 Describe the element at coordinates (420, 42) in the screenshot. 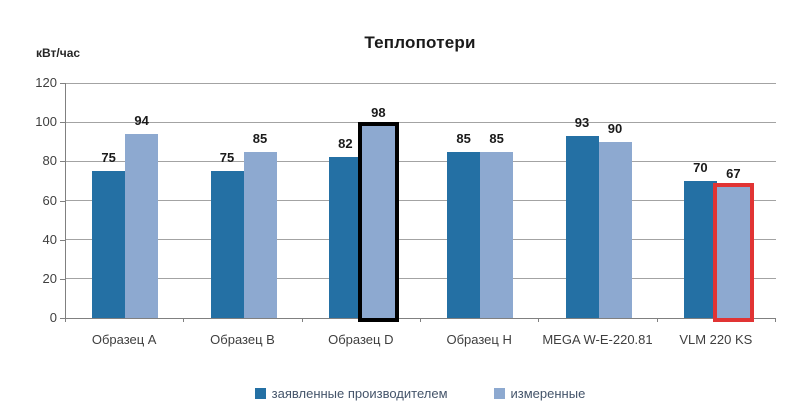

I see `chart-title: Теплопотери` at that location.